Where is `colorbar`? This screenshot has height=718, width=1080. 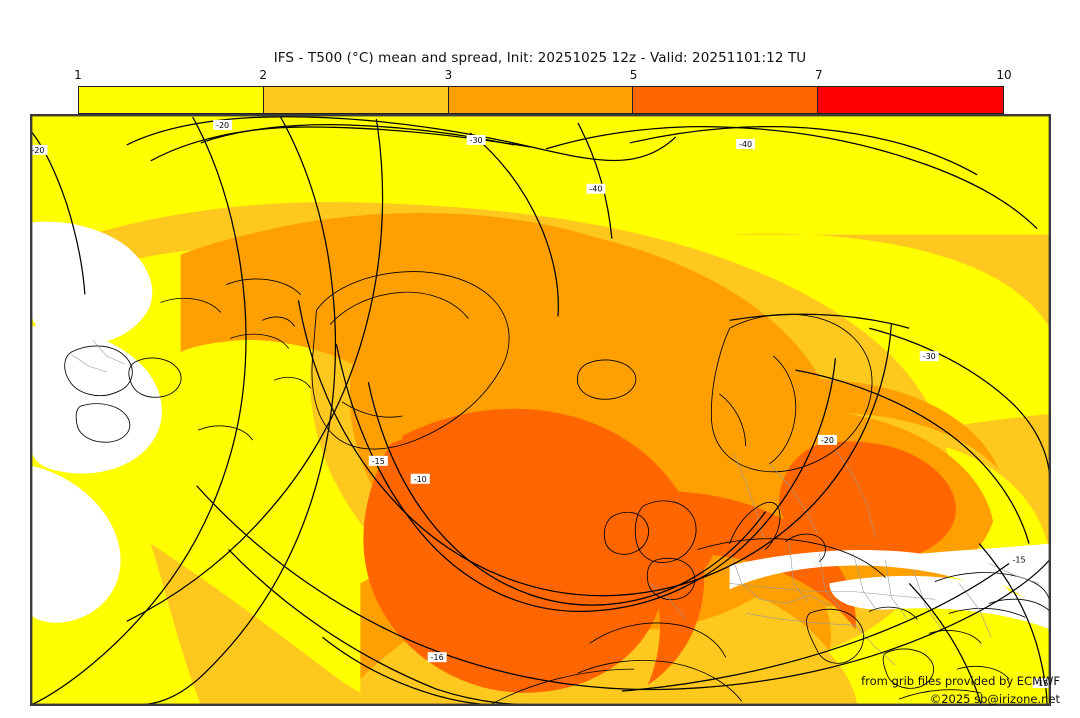
colorbar is located at coordinates (541, 100).